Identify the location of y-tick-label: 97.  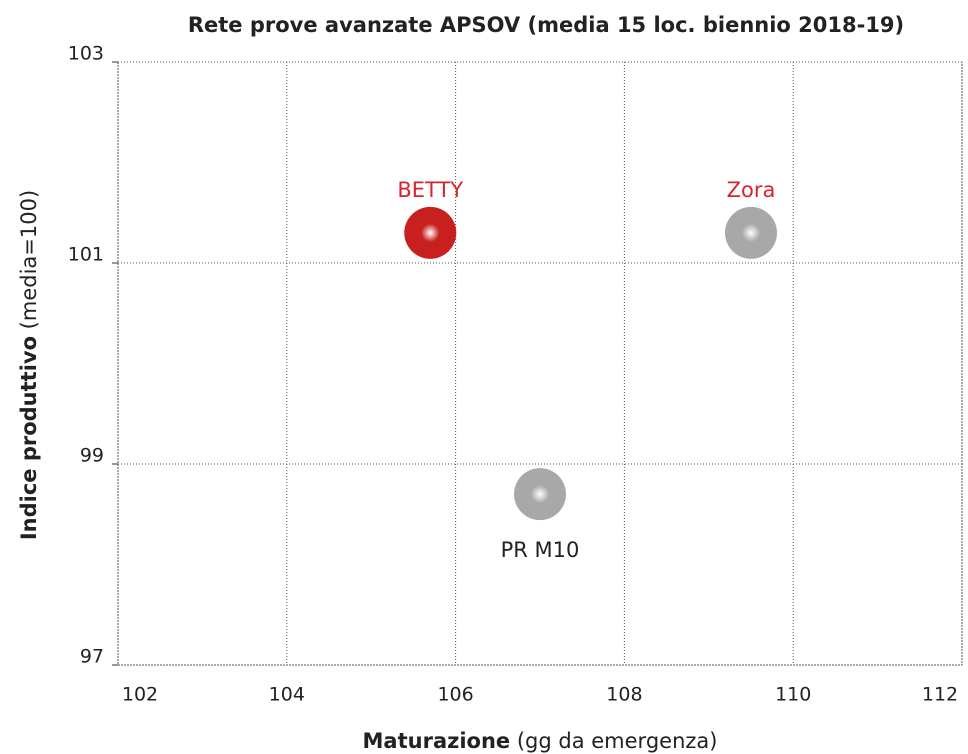
(92, 657).